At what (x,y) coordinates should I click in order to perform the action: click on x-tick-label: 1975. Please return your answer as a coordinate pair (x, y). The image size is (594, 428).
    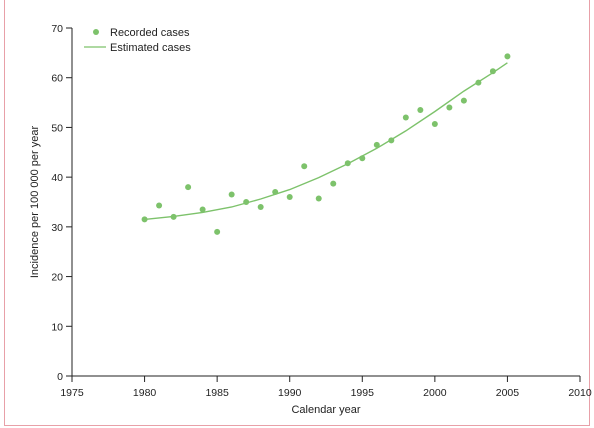
    Looking at the image, I should click on (72, 393).